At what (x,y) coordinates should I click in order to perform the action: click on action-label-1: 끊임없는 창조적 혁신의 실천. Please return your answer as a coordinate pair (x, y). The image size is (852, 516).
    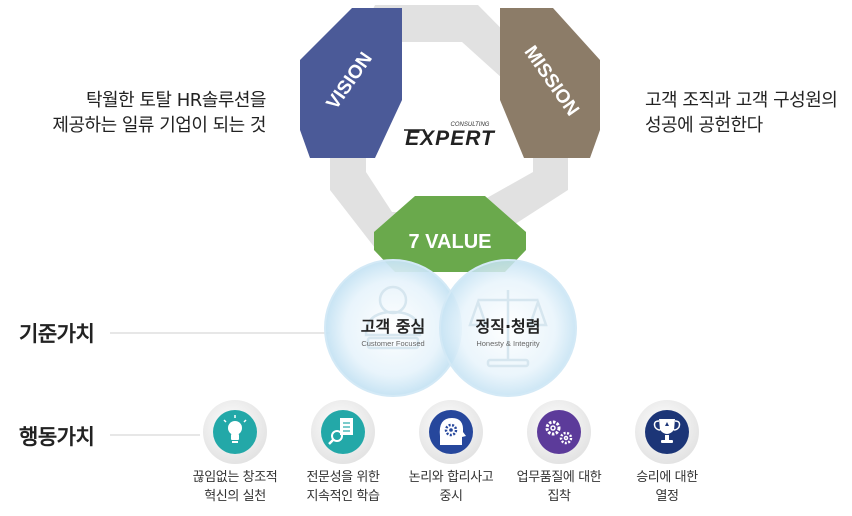
    Looking at the image, I should click on (235, 487).